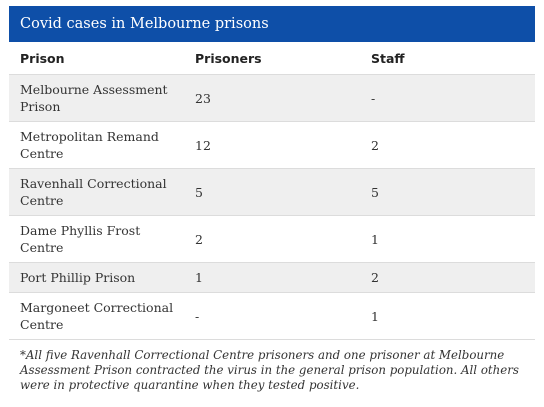 Image resolution: width=544 pixels, height=407 pixels. Describe the element at coordinates (388, 58) in the screenshot. I see `column-header-staff: Staff` at that location.